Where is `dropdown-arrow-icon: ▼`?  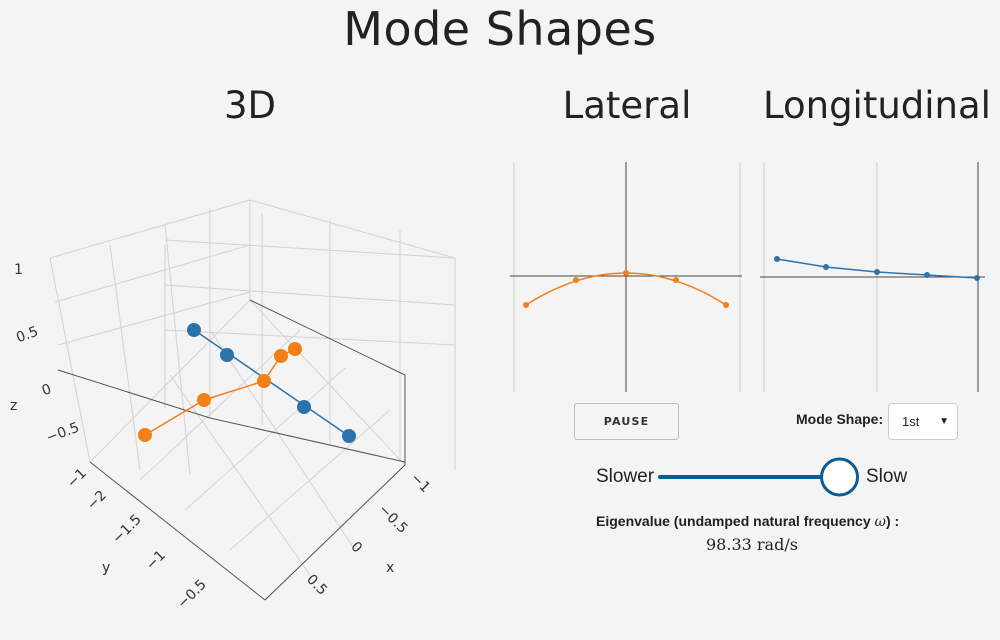 dropdown-arrow-icon: ▼ is located at coordinates (944, 421).